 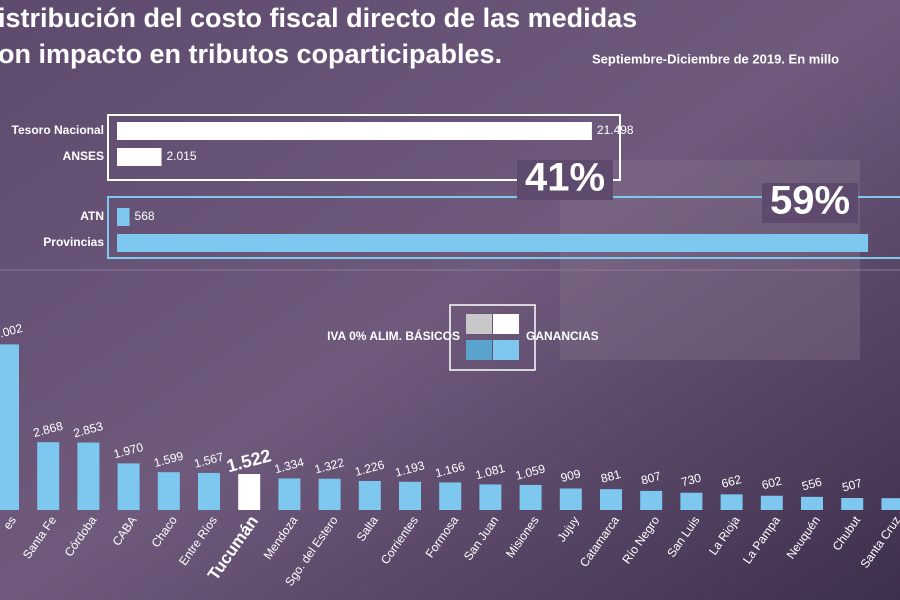 I want to click on share-label: 59%, so click(x=810, y=201).